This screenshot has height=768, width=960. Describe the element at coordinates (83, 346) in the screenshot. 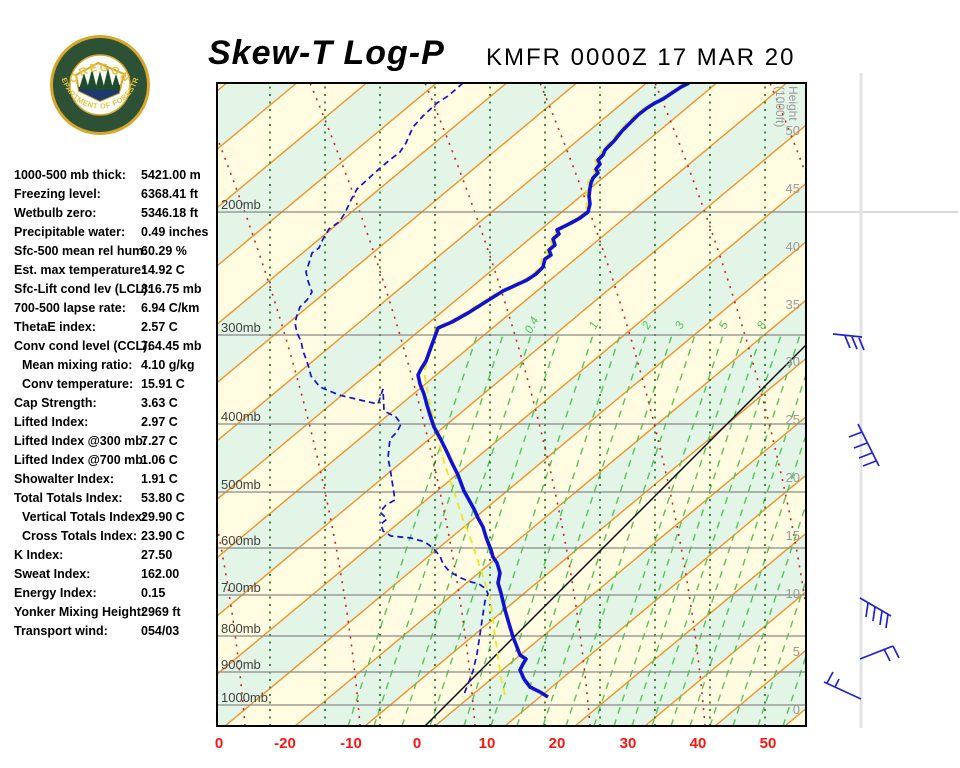

I see `index-label: Conv cond level (CCL):` at that location.